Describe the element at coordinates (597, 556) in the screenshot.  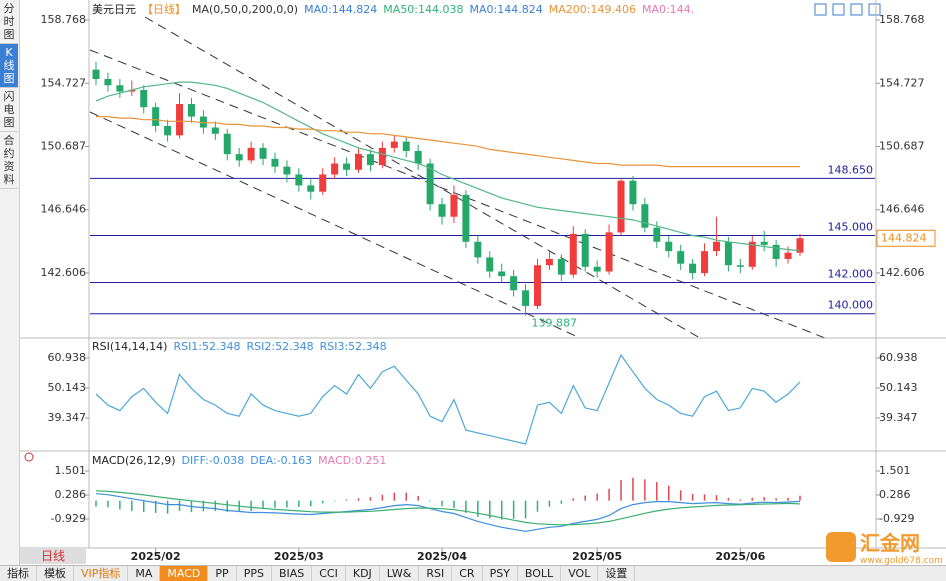
I see `x-tick-label: 2025/05` at that location.